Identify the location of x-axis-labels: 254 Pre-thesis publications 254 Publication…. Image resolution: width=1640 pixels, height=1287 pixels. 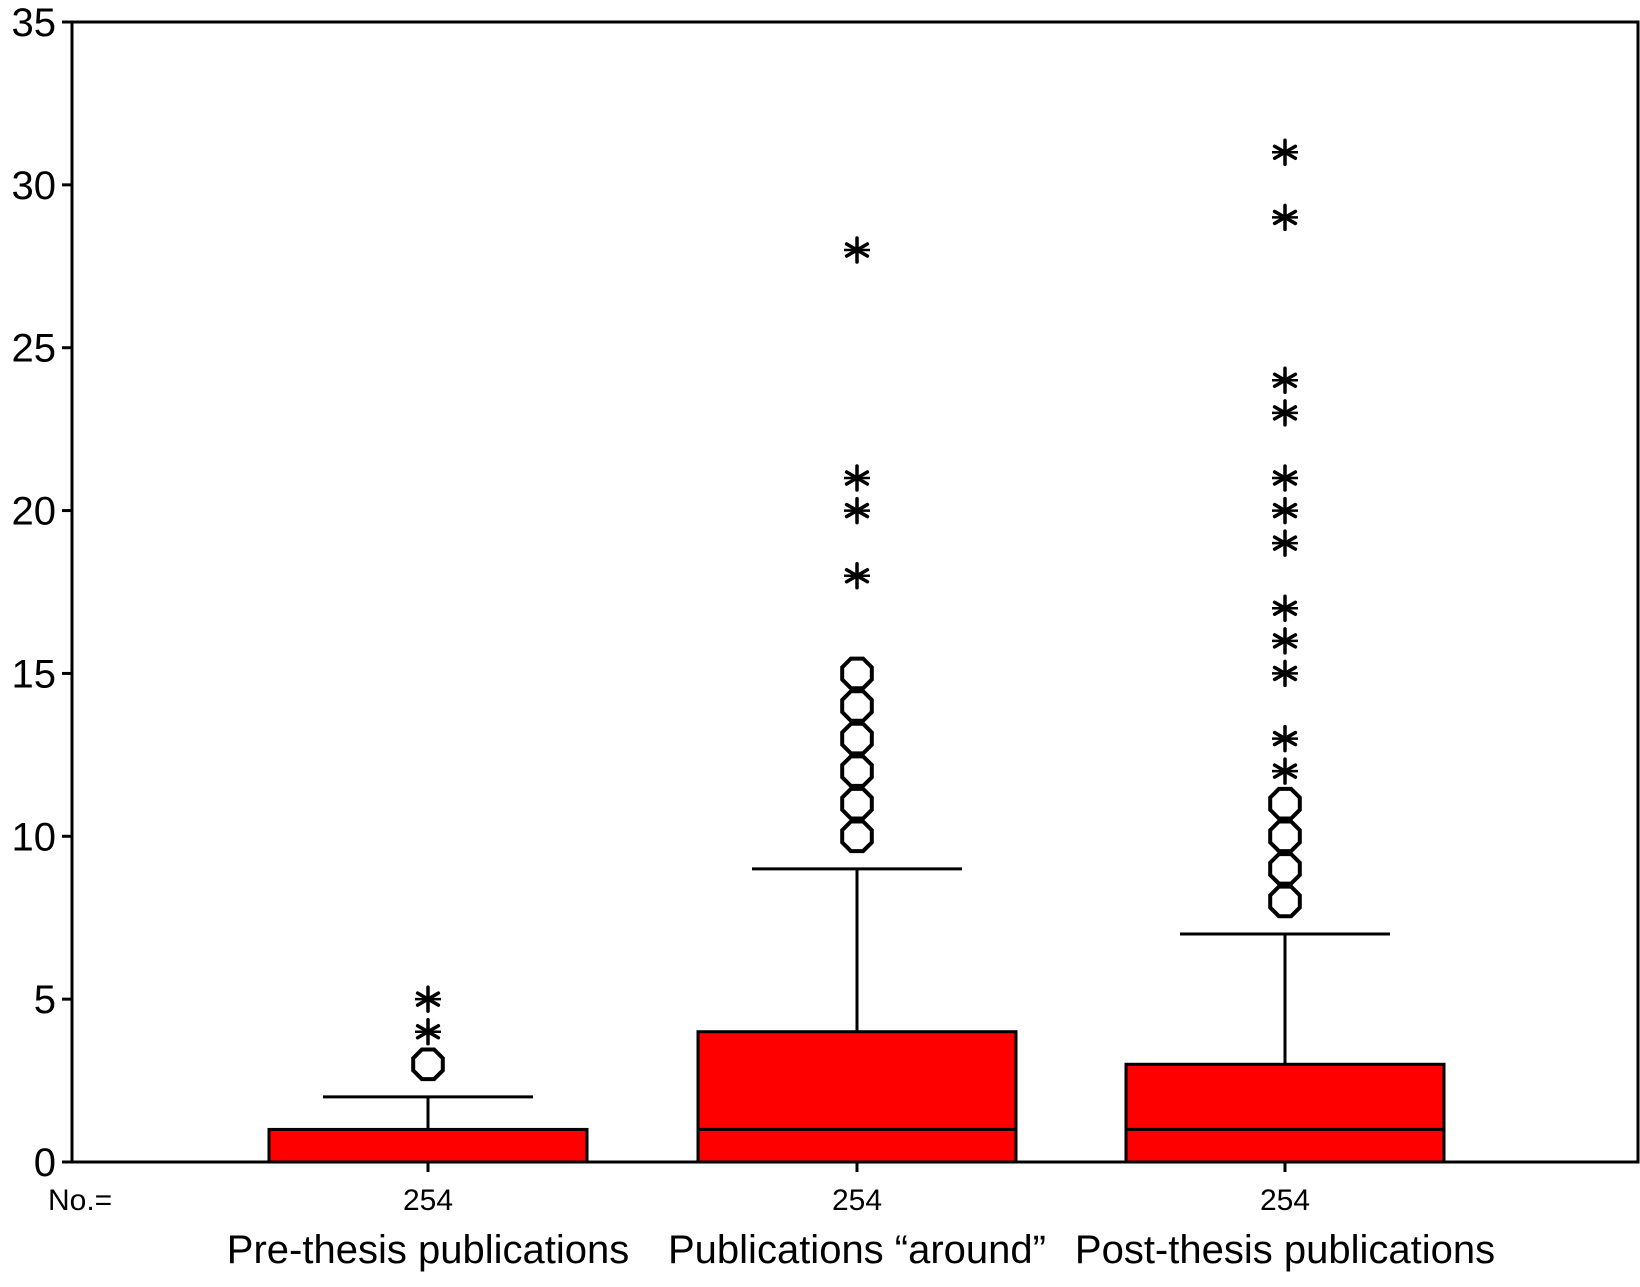
(861, 1228).